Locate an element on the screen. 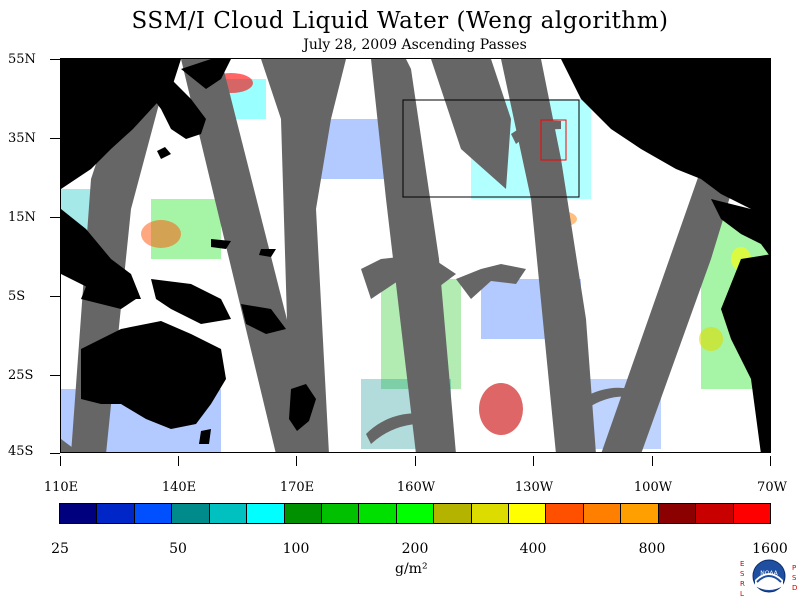 The width and height of the screenshot is (800, 604). logo-center: NOAA is located at coordinates (769, 573).